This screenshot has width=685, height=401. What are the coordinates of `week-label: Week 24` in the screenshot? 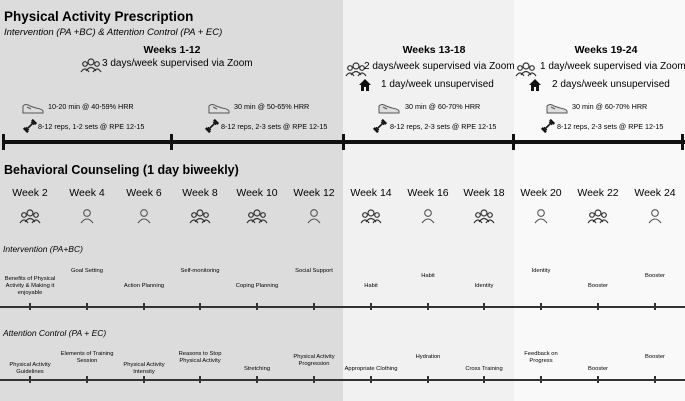 It's located at (655, 193).